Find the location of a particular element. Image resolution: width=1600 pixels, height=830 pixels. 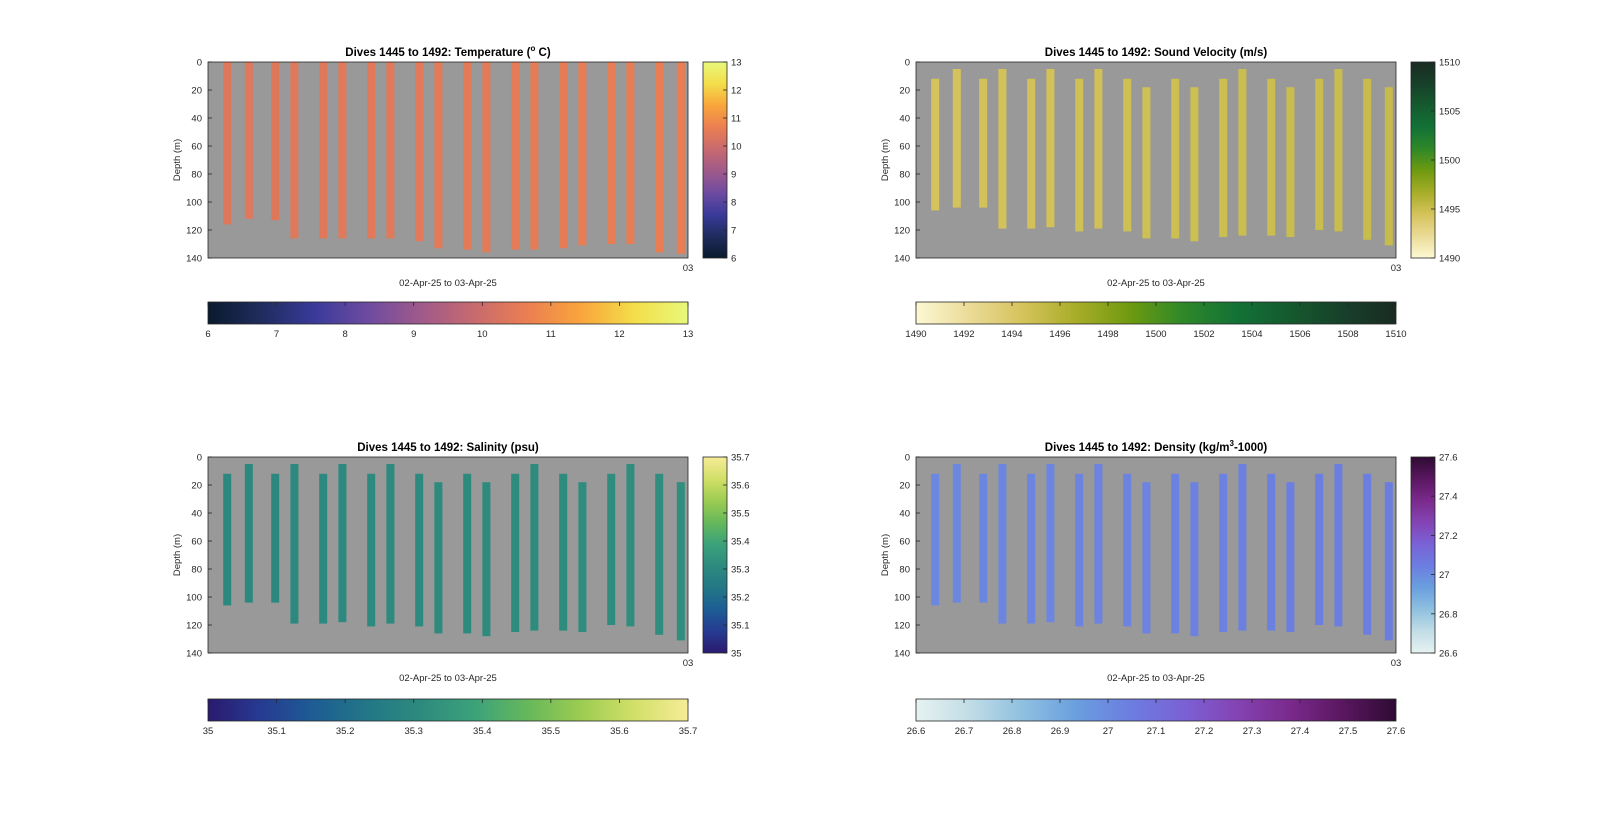

colorbar-tick-label: 35 is located at coordinates (736, 654).